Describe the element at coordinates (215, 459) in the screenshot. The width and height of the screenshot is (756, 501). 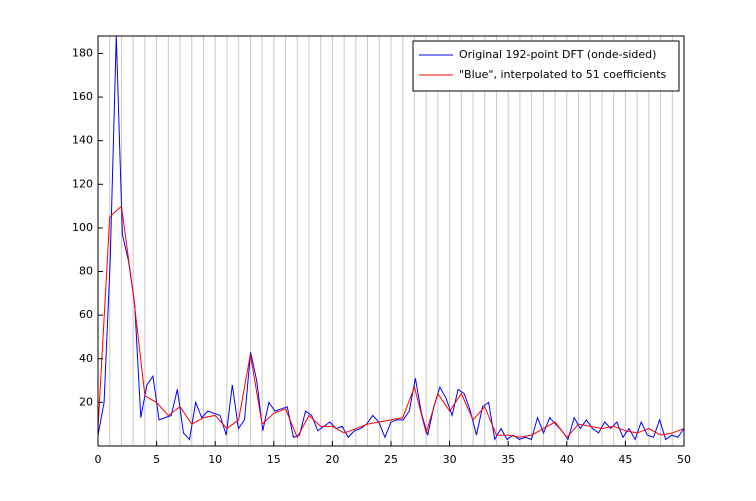
I see `x-tick-label: 10` at that location.